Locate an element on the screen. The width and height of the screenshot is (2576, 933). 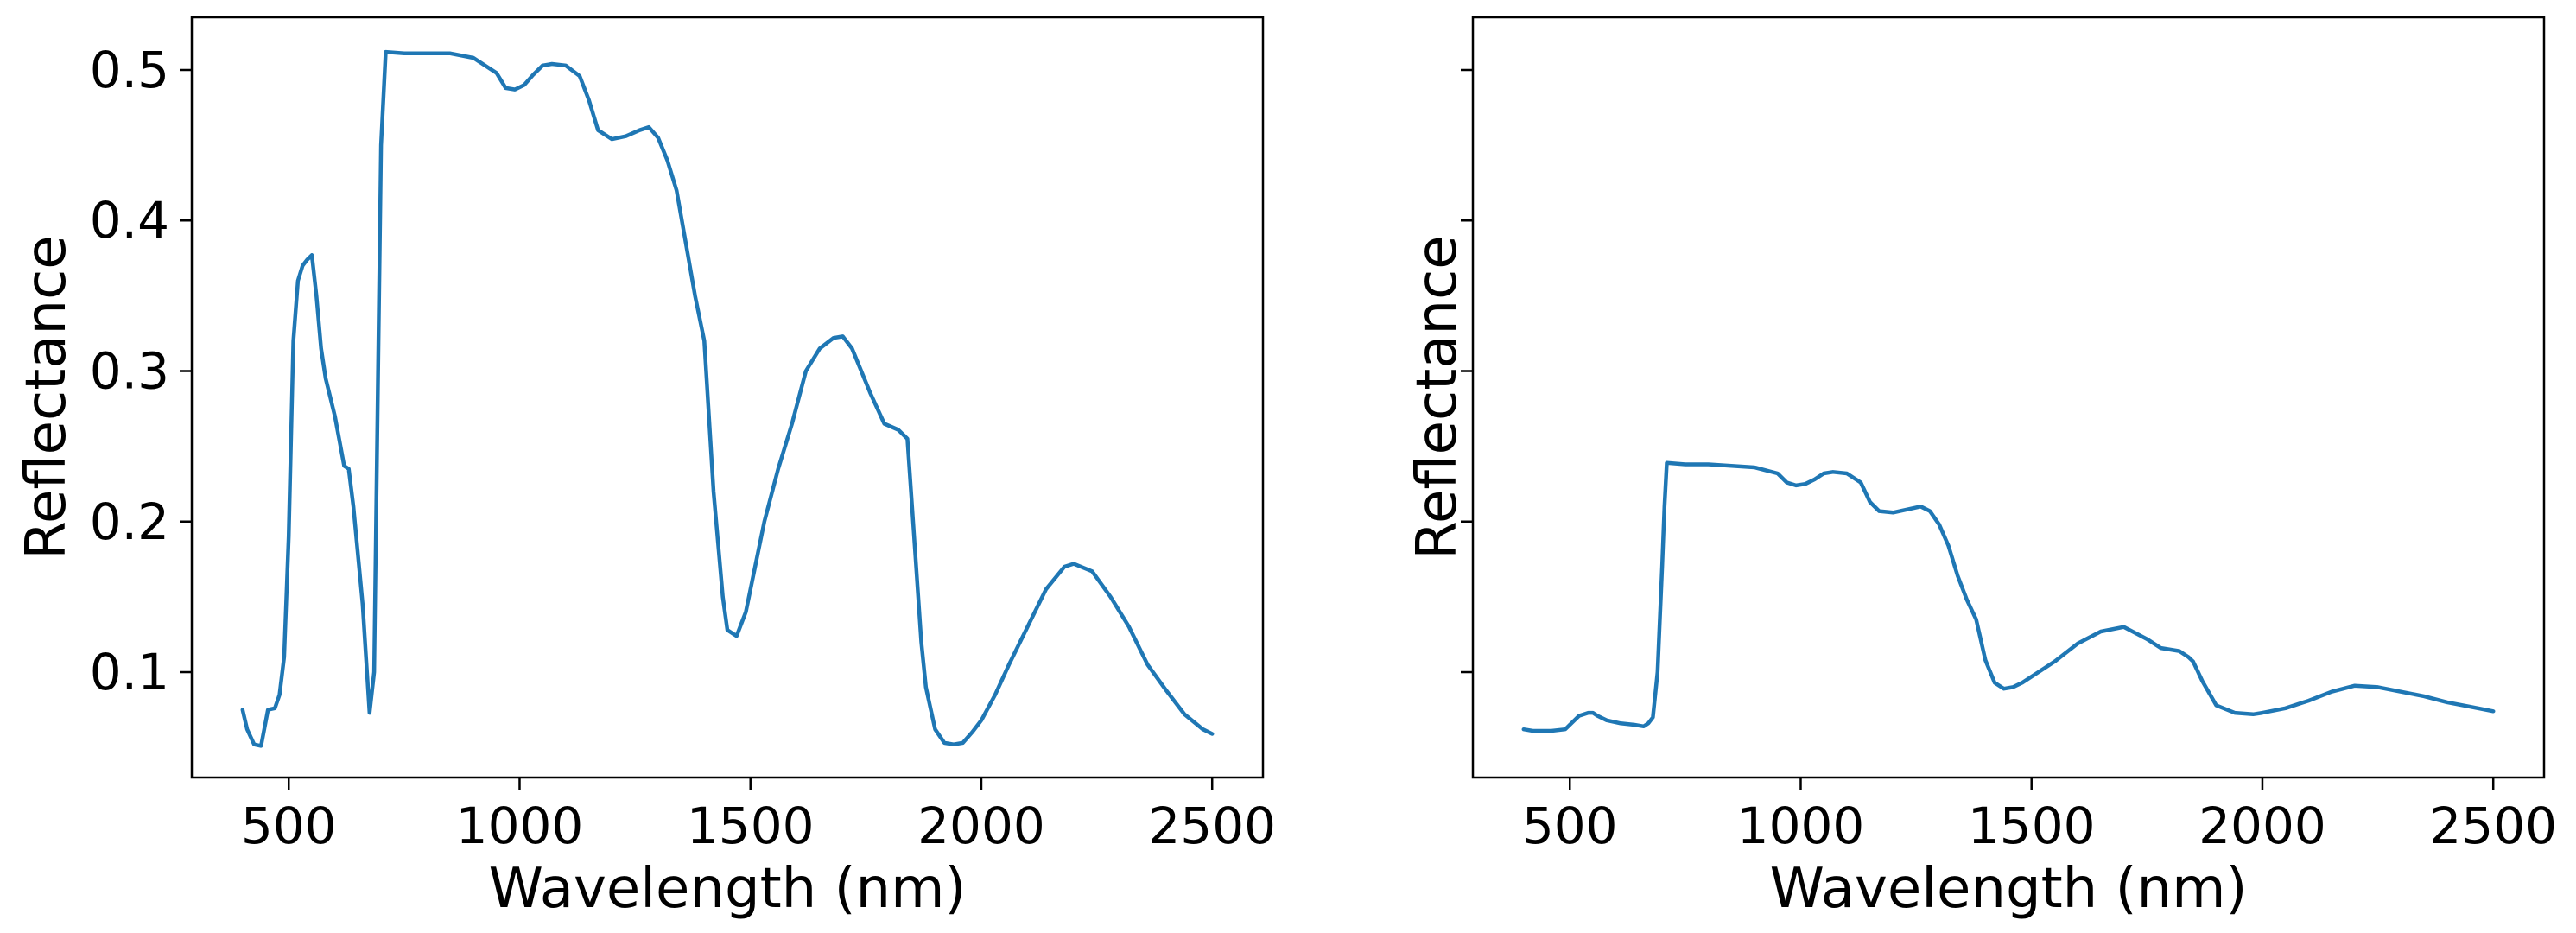
right-reflectance-series-line is located at coordinates (2008, 596).